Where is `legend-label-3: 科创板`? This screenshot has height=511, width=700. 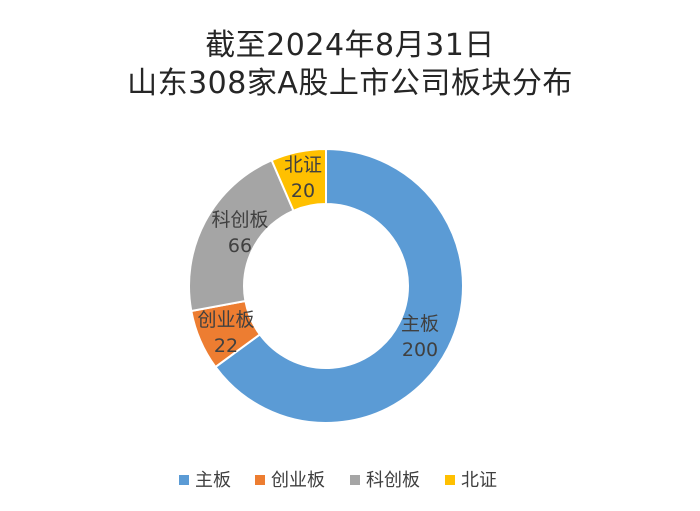 legend-label-3: 科创板 is located at coordinates (393, 480).